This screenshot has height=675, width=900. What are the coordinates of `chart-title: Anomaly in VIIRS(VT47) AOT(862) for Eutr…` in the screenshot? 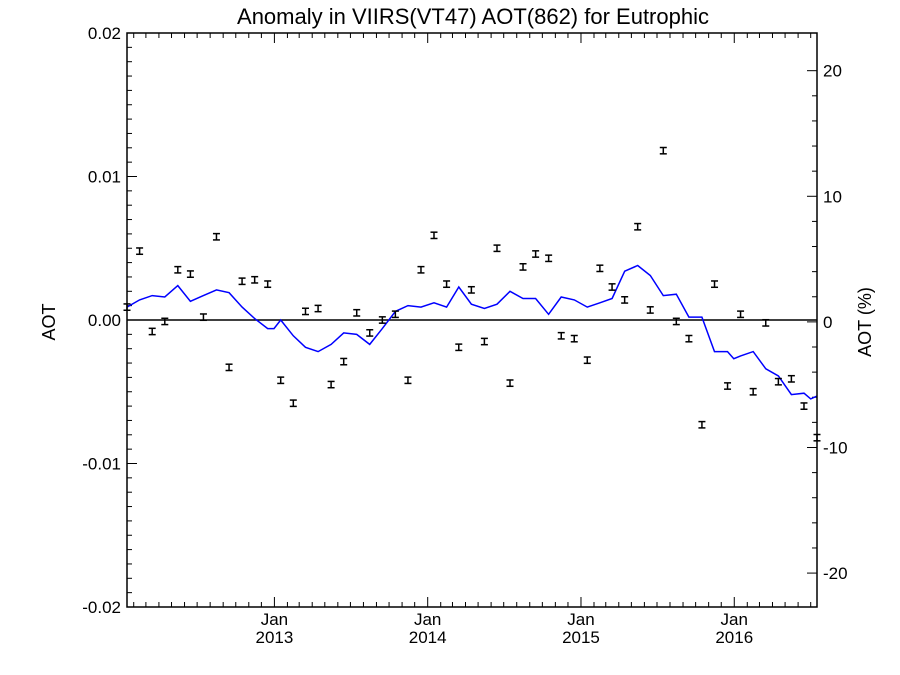 It's located at (473, 16).